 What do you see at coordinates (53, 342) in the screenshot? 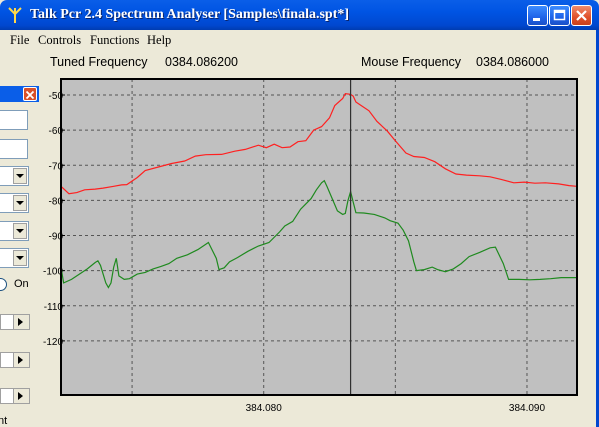
I see `y-tick-label: -120` at bounding box center [53, 342].